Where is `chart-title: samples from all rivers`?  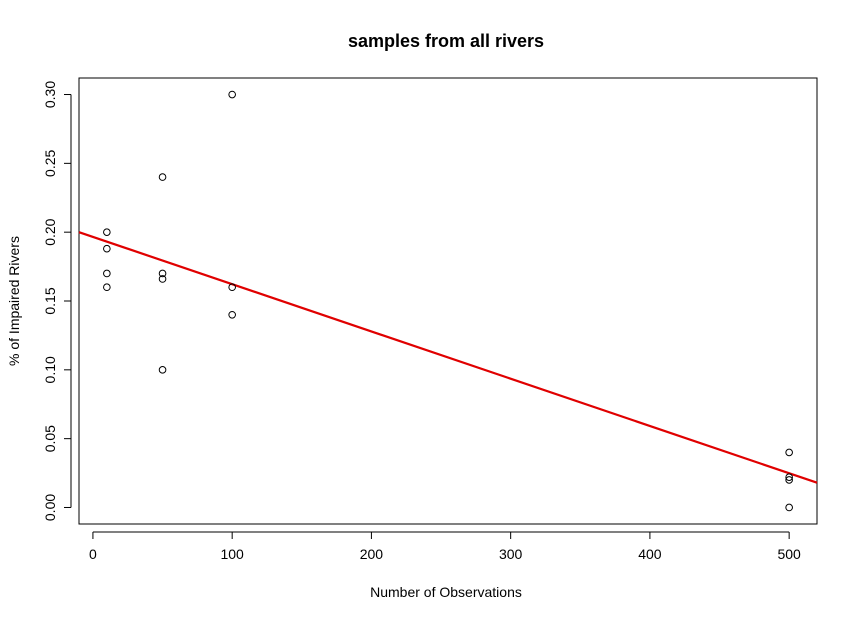
chart-title: samples from all rivers is located at coordinates (446, 41).